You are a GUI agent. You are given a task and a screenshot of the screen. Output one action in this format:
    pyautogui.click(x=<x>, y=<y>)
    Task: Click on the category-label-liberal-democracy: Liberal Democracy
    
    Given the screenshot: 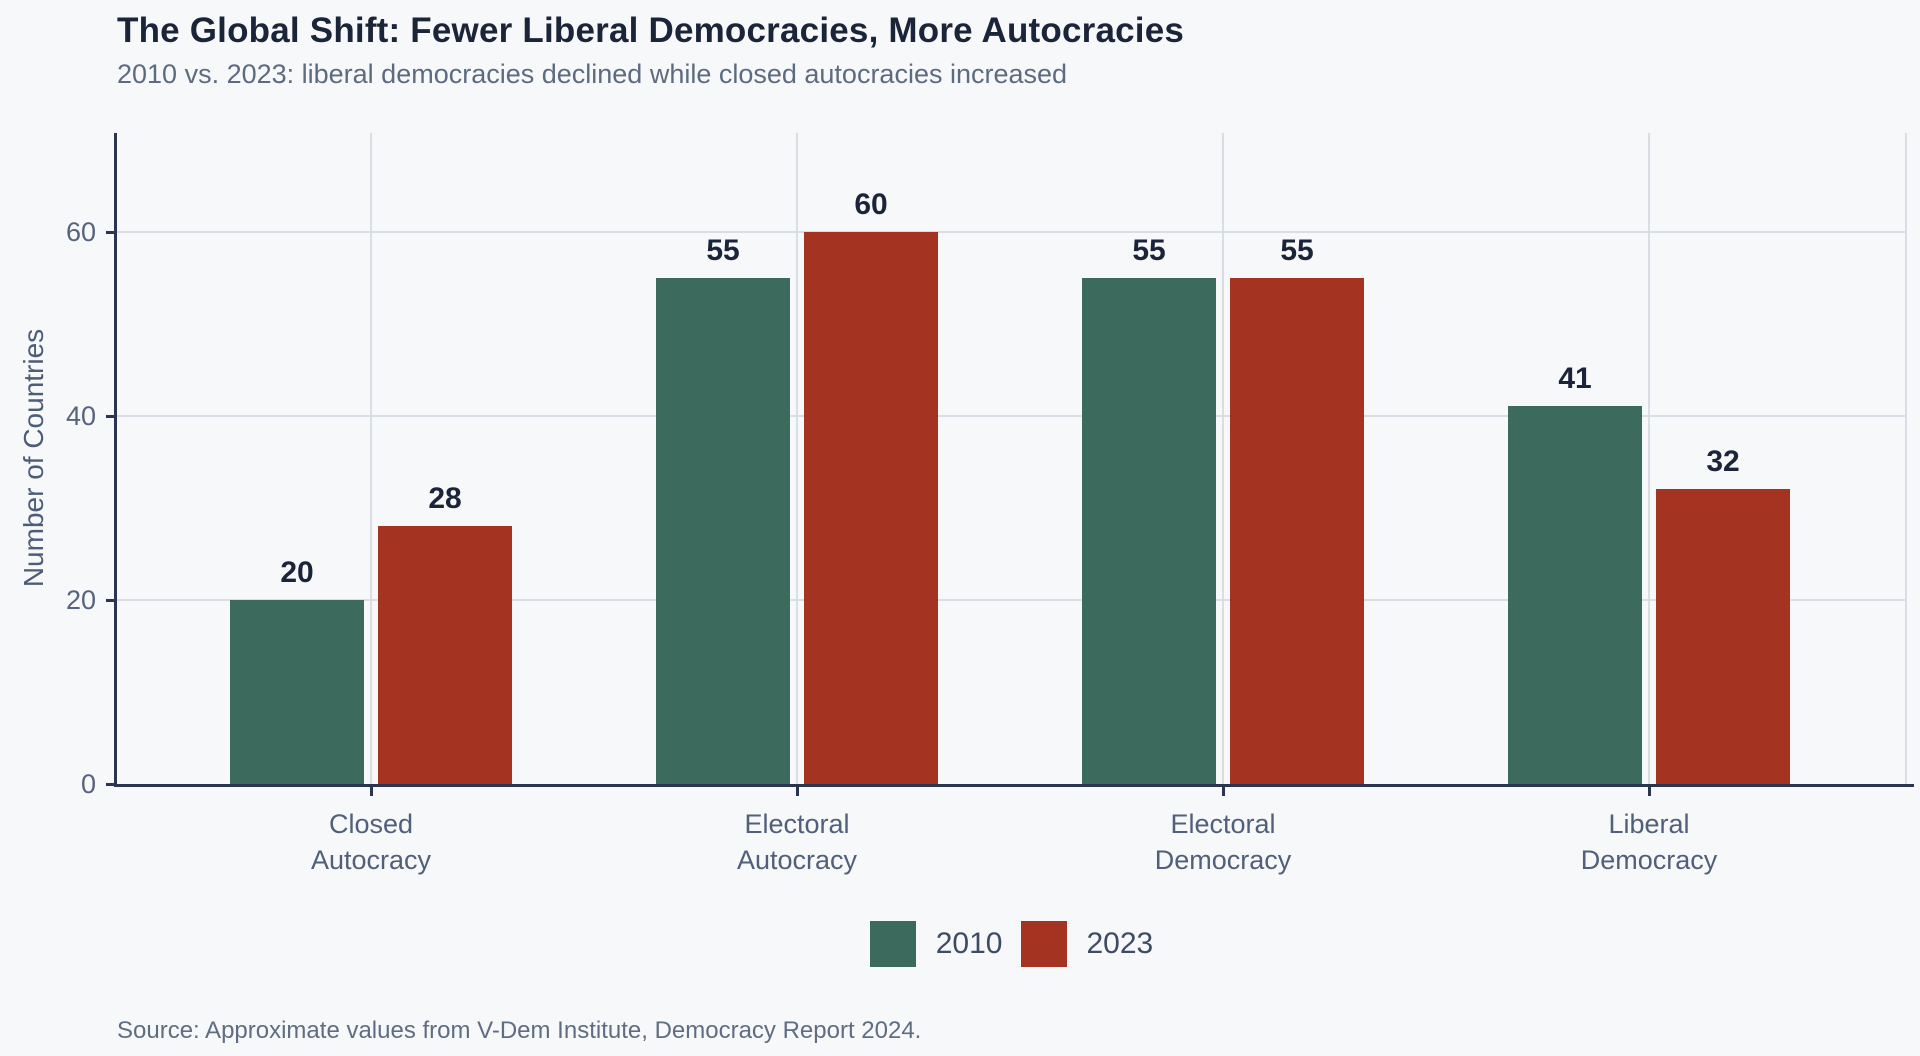 What is the action you would take?
    pyautogui.click(x=1649, y=842)
    